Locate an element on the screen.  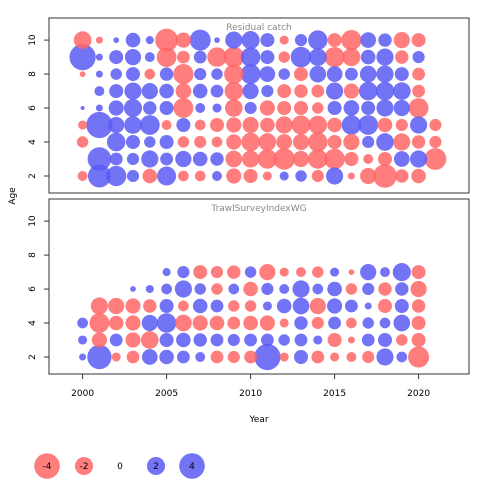
y-tick-label: 4 is located at coordinates (33, 323).